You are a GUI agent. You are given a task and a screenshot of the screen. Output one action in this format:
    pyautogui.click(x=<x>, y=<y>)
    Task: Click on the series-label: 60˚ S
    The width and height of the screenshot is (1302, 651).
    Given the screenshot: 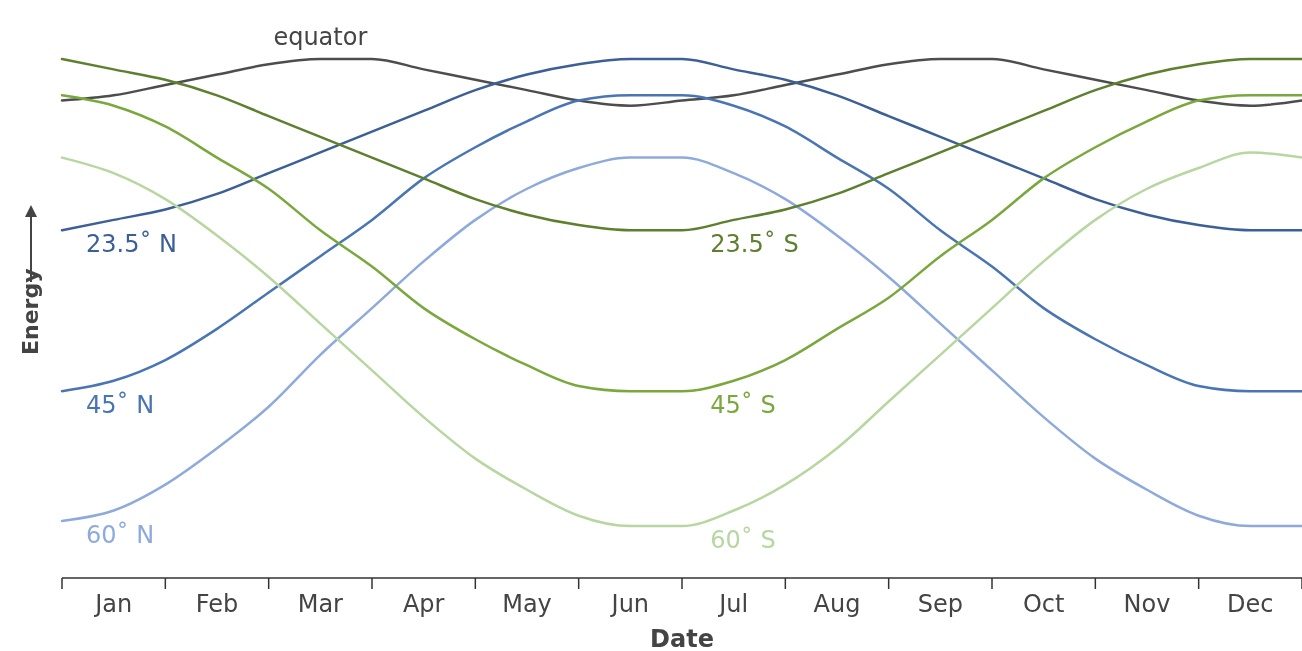 What is the action you would take?
    pyautogui.click(x=743, y=540)
    